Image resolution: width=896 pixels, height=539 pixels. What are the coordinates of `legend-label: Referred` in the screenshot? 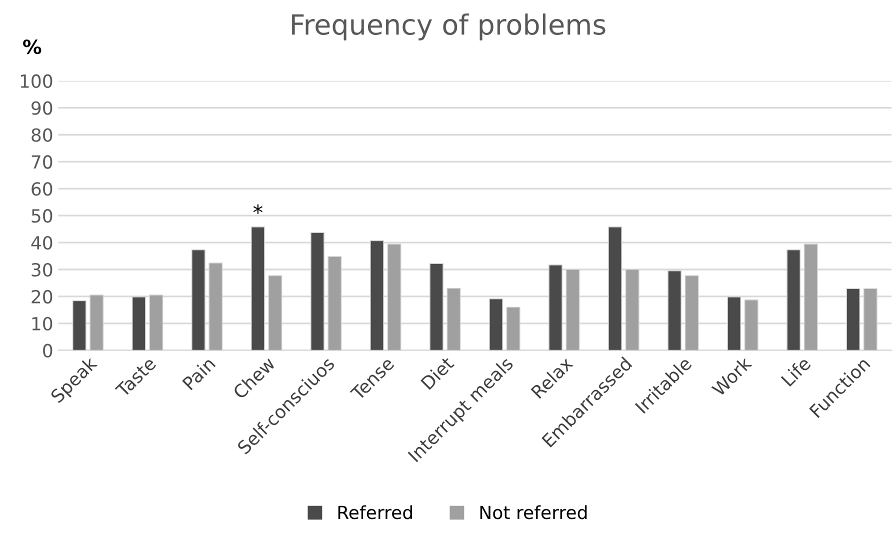 It's located at (375, 512).